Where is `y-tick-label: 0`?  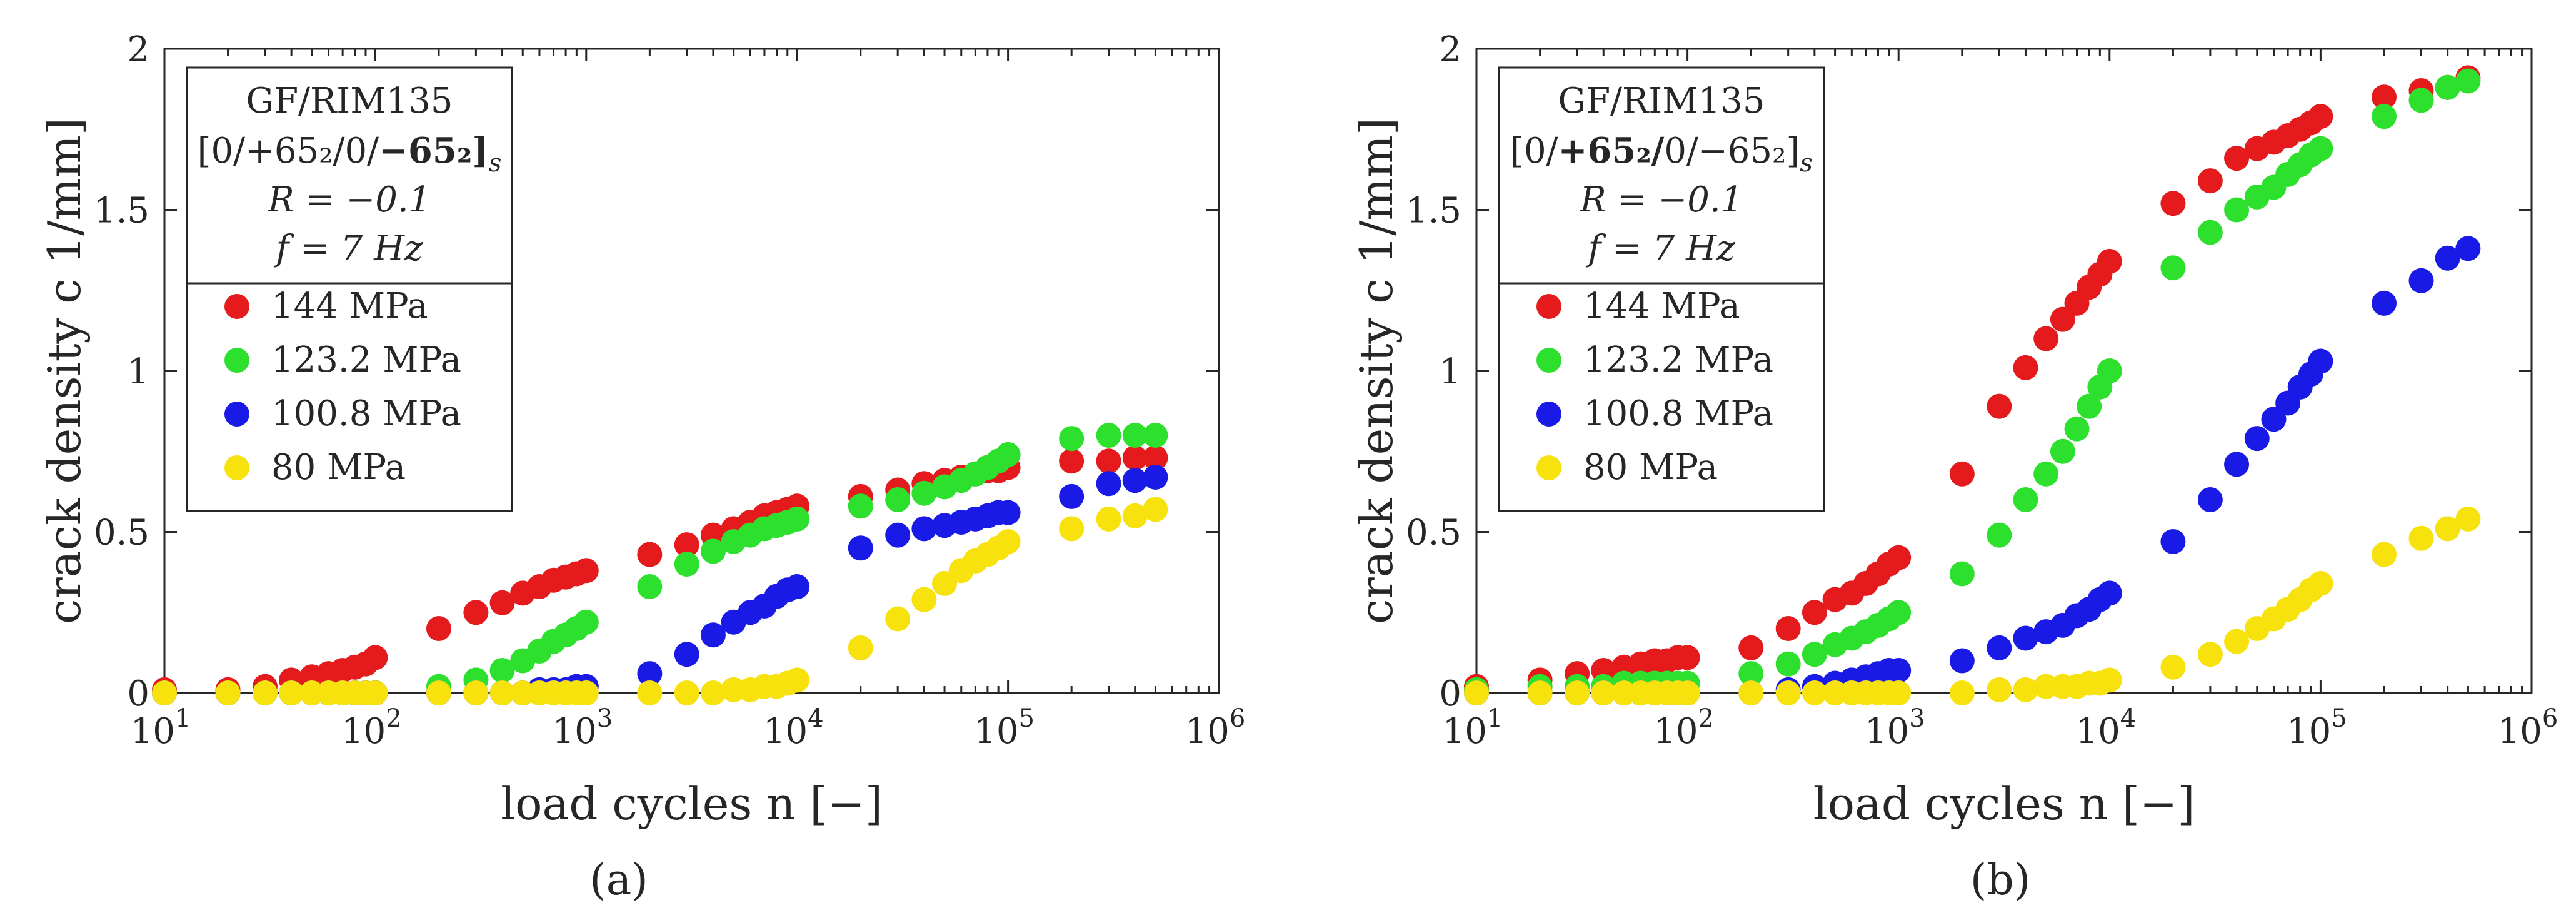
y-tick-label: 0 is located at coordinates (138, 694).